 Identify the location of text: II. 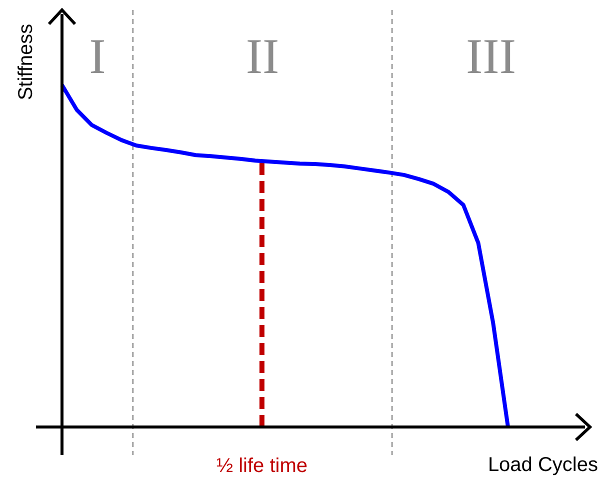
(263, 56).